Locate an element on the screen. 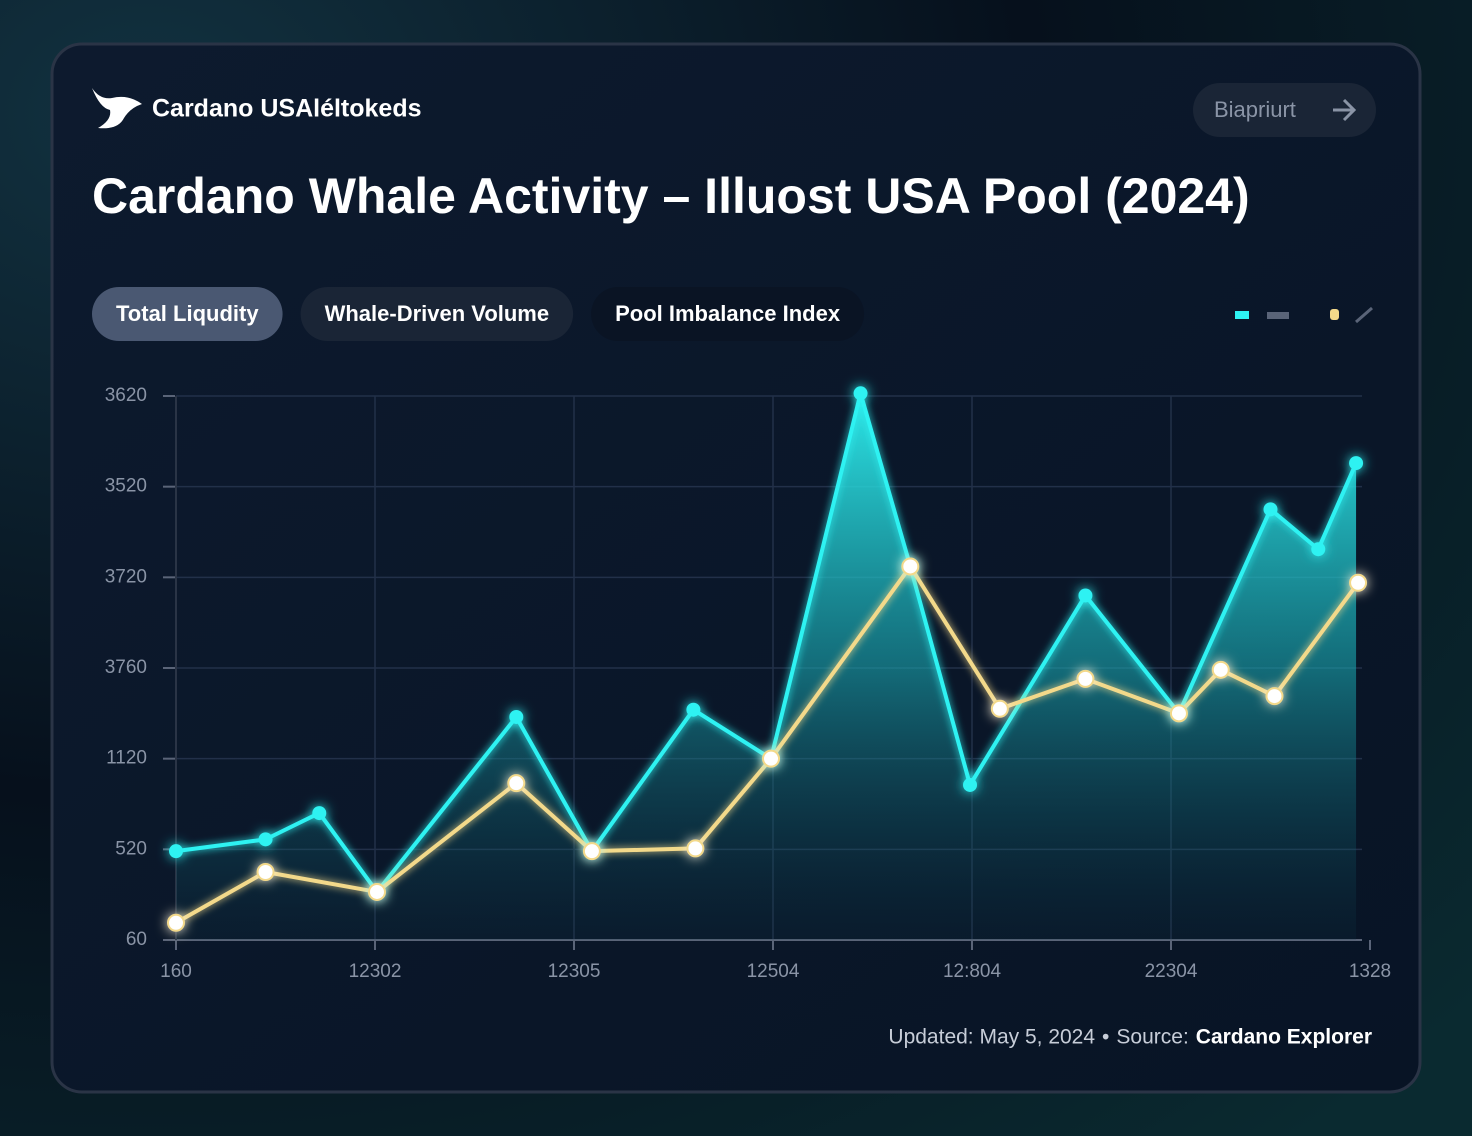 The width and height of the screenshot is (1472, 1136). brand: Cardano USAléltokeds is located at coordinates (287, 109).